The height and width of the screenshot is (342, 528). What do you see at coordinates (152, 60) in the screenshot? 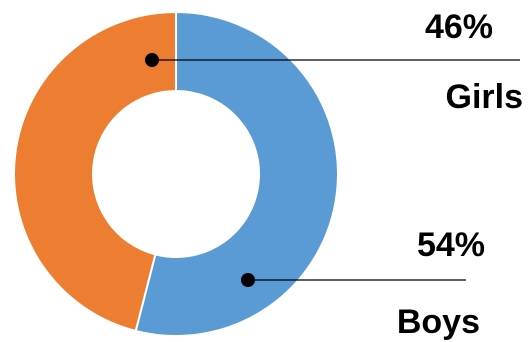
I see `leader-dot-girls` at bounding box center [152, 60].